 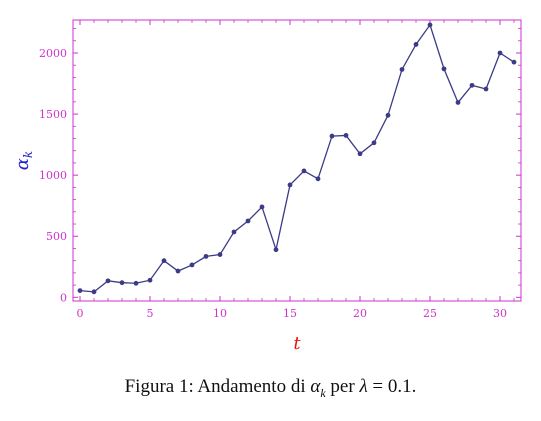 I want to click on y-axis-label-base: α, so click(x=22, y=164).